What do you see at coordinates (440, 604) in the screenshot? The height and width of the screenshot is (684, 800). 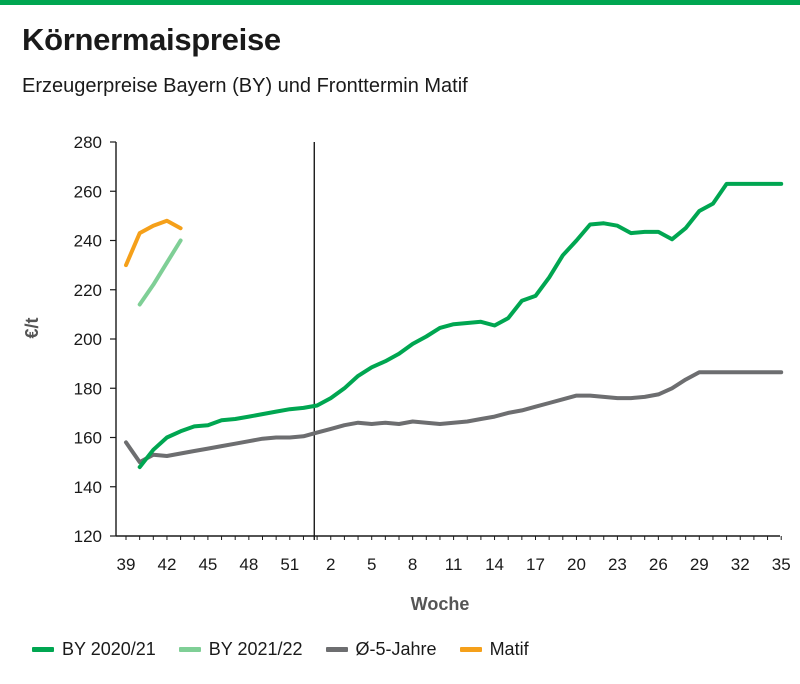 I see `x-axis-label: Woche` at bounding box center [440, 604].